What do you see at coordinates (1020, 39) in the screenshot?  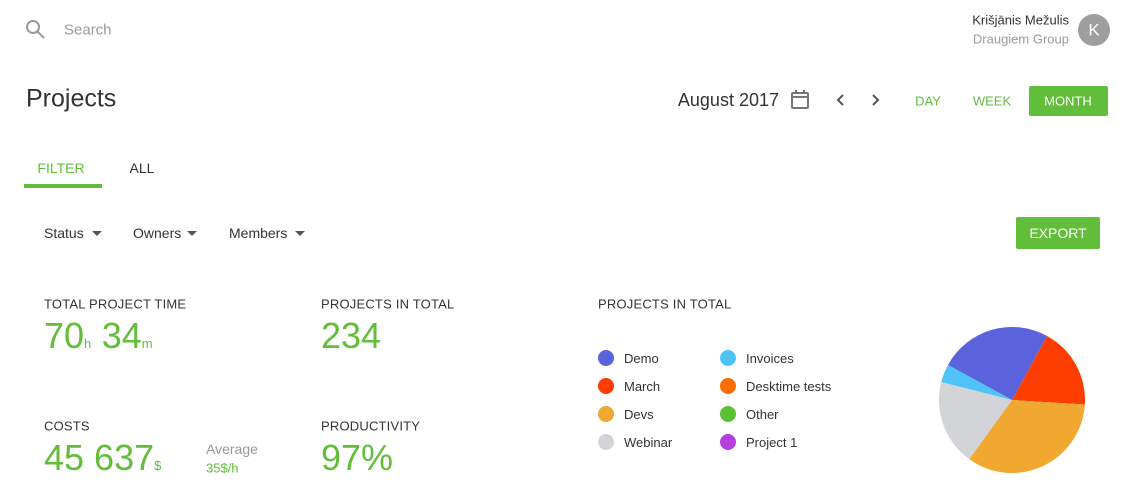 I see `user-company: Draugiem Group` at bounding box center [1020, 39].